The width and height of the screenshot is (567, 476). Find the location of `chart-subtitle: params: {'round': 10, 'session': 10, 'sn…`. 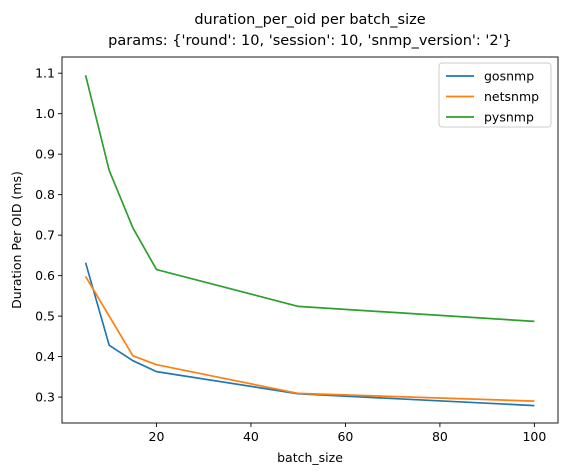

chart-subtitle: params: {'round': 10, 'session': 10, 'sn… is located at coordinates (310, 41).